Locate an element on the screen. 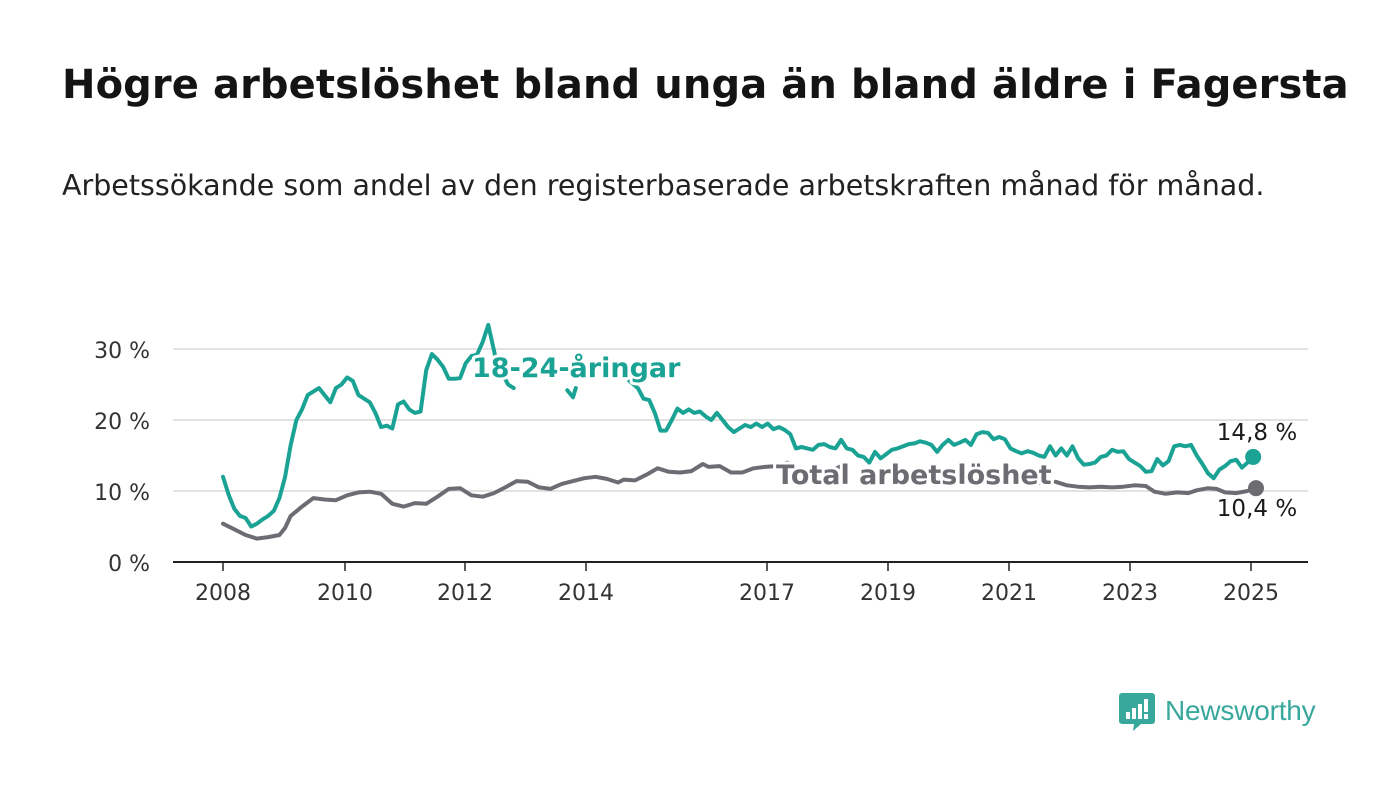  series-name-label-halo: Total arbetslöshet is located at coordinates (914, 475).